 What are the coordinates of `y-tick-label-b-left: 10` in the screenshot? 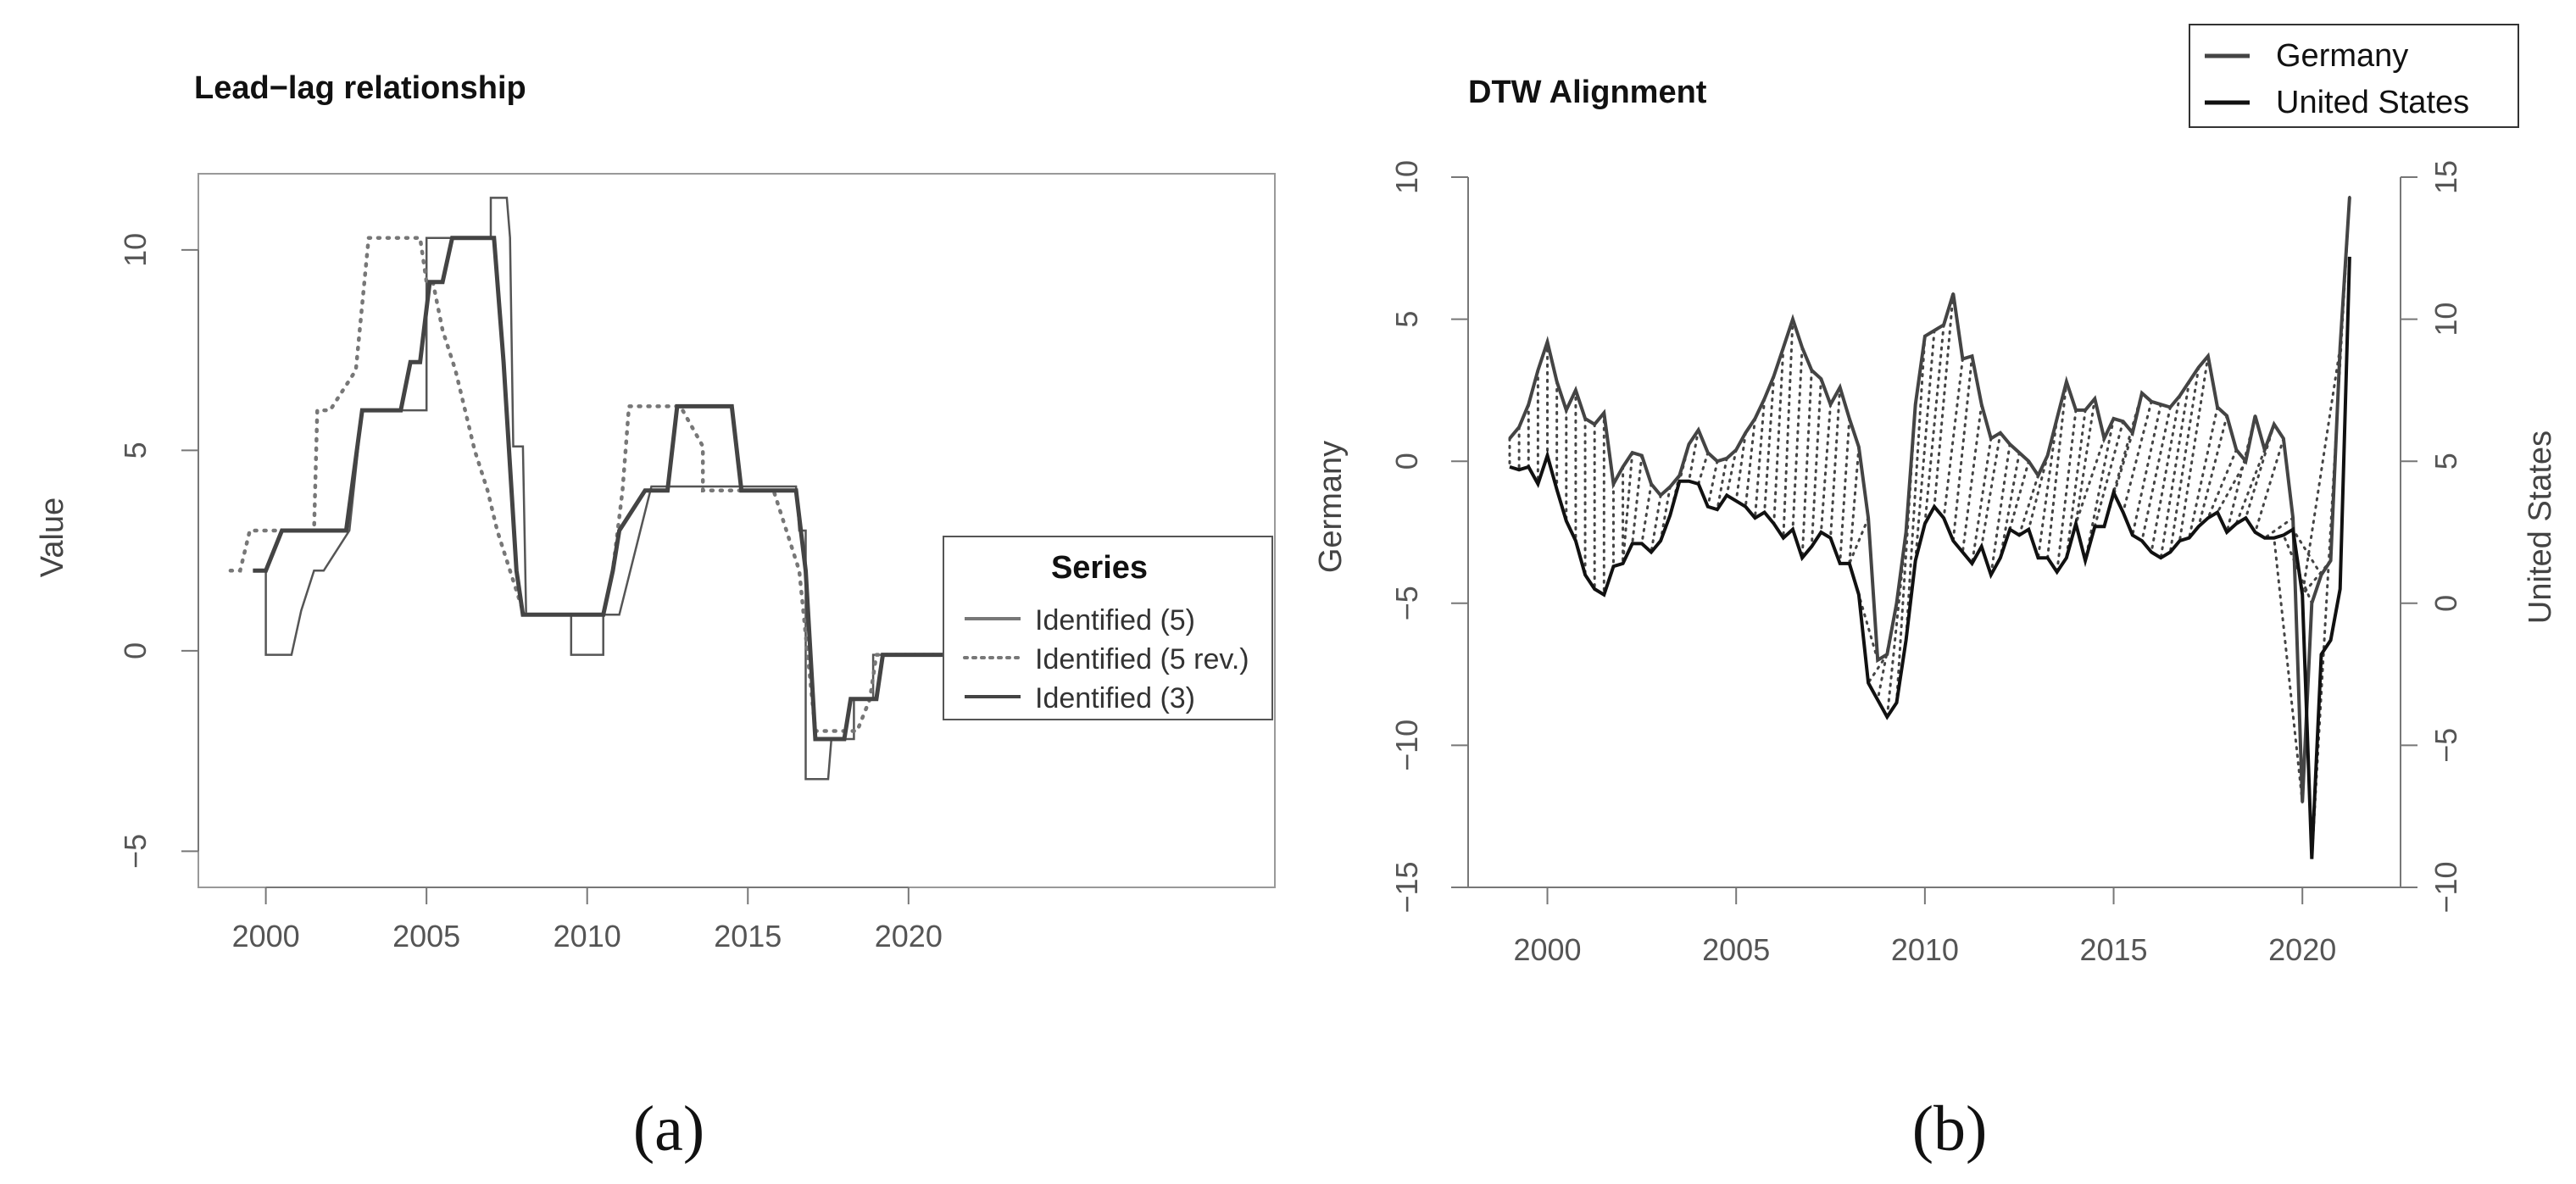 It's located at (1406, 177).